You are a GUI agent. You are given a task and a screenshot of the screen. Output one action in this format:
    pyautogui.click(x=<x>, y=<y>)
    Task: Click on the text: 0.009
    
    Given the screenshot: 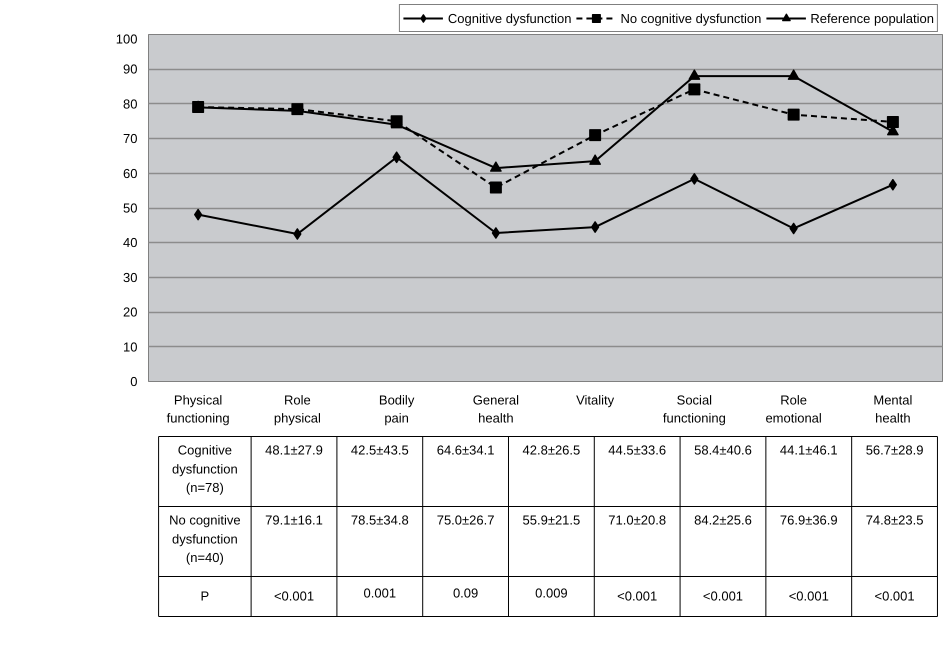 What is the action you would take?
    pyautogui.click(x=551, y=593)
    